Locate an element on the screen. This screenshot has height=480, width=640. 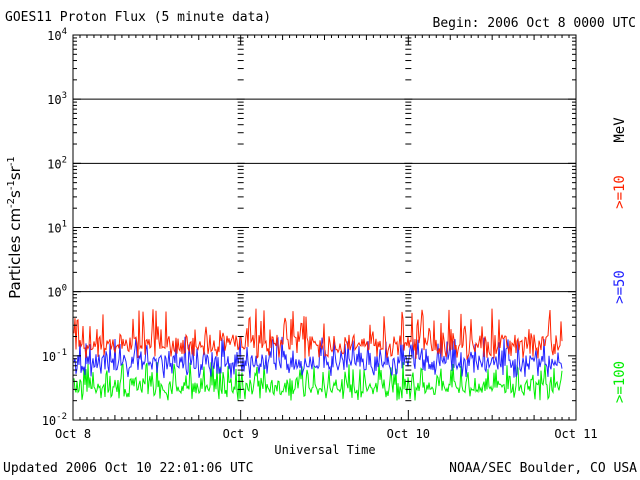
x-tick-label: Oct 9 is located at coordinates (241, 434).